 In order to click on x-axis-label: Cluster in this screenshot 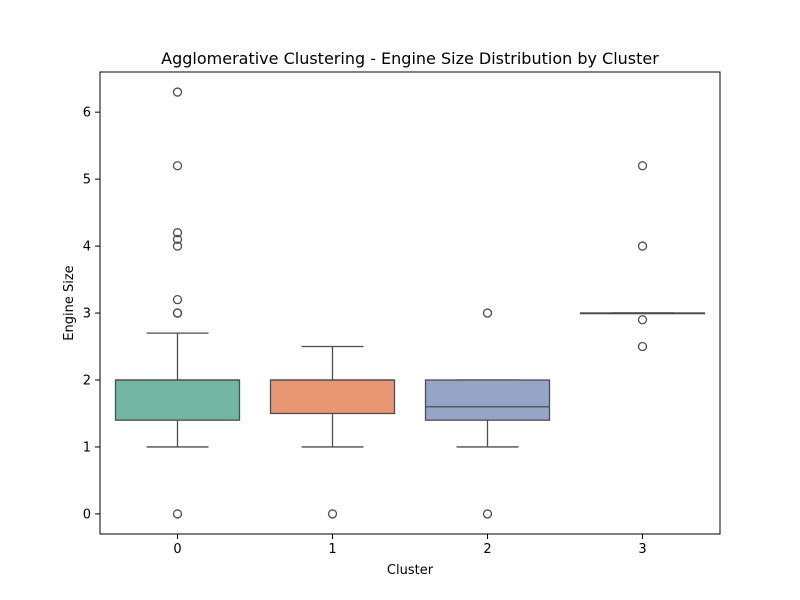, I will do `click(410, 570)`.